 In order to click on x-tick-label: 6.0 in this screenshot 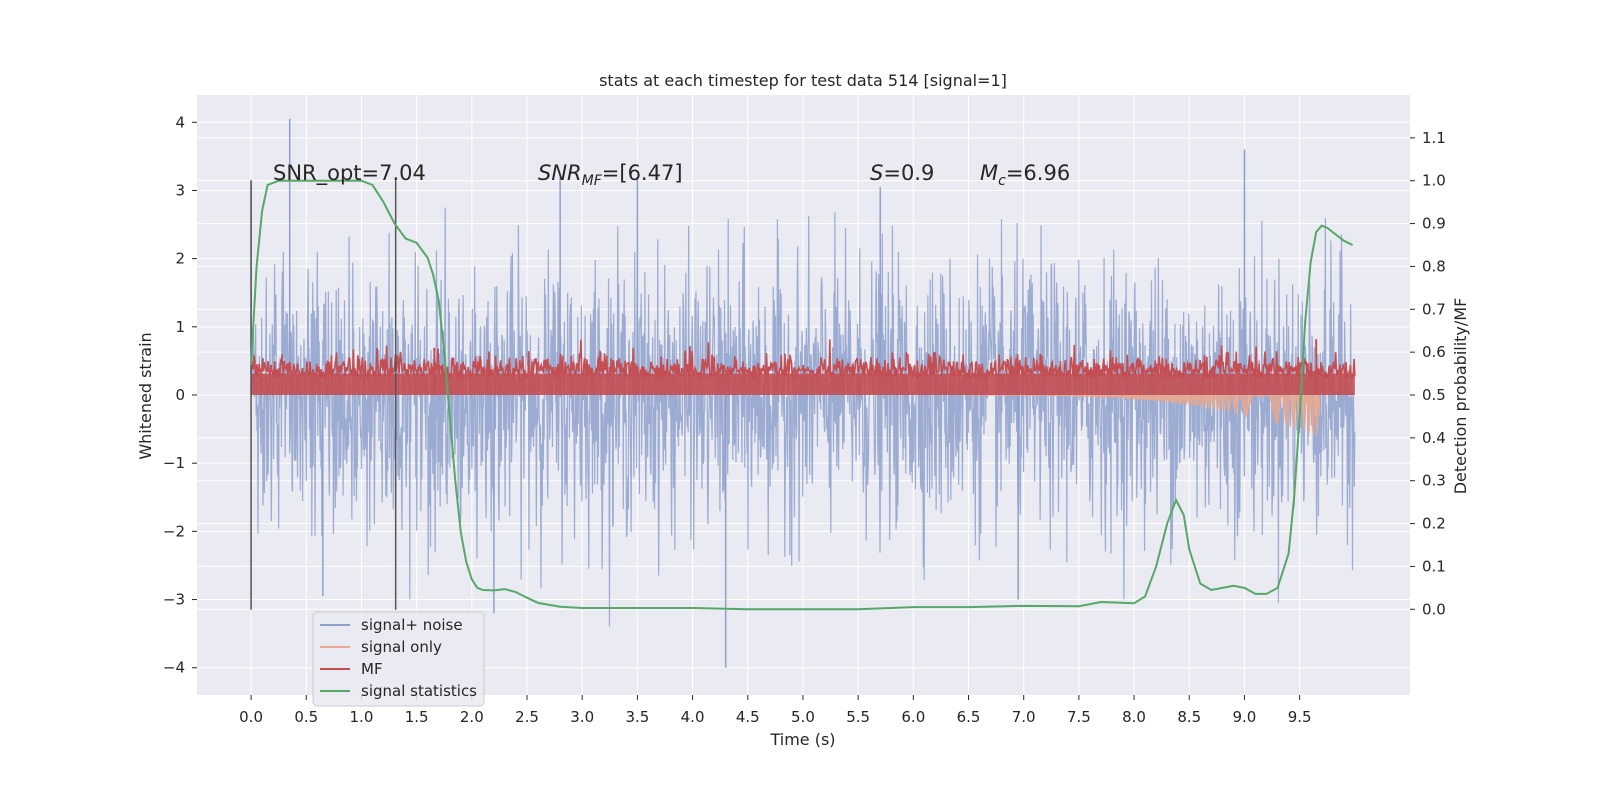, I will do `click(913, 717)`.